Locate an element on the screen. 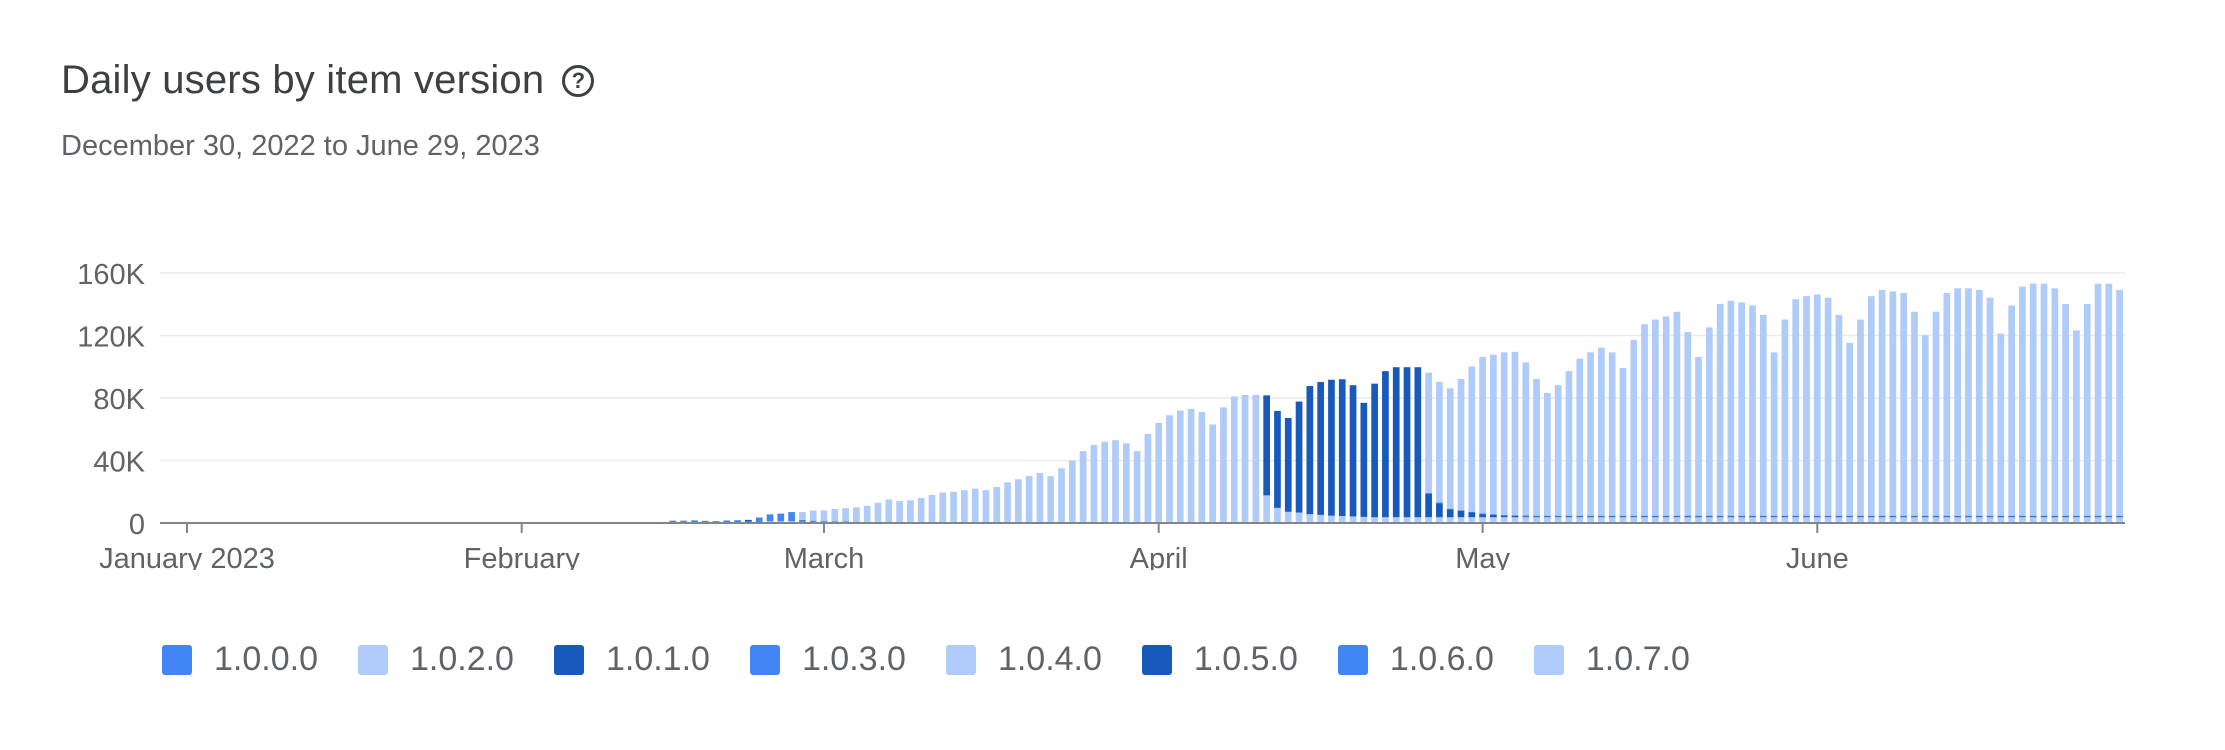 The height and width of the screenshot is (750, 2225). legend-item-1-0-1-0: 1.0.1.0 is located at coordinates (631, 659).